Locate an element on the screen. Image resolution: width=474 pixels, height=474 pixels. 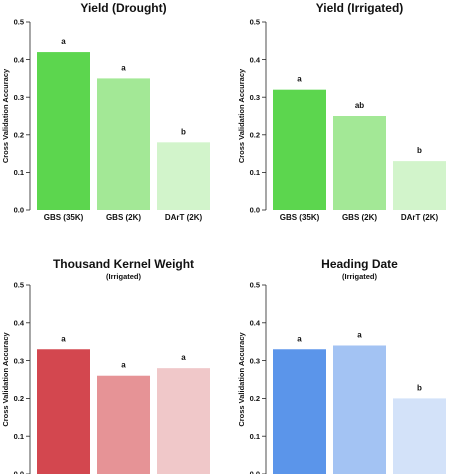
chart-title: Yield (Drought) is located at coordinates (123, 8).